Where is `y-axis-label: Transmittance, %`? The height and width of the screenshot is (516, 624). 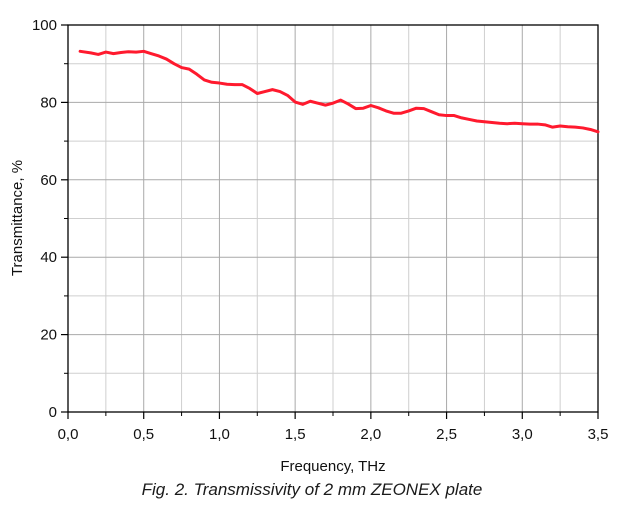
y-axis-label: Transmittance, % is located at coordinates (17, 218).